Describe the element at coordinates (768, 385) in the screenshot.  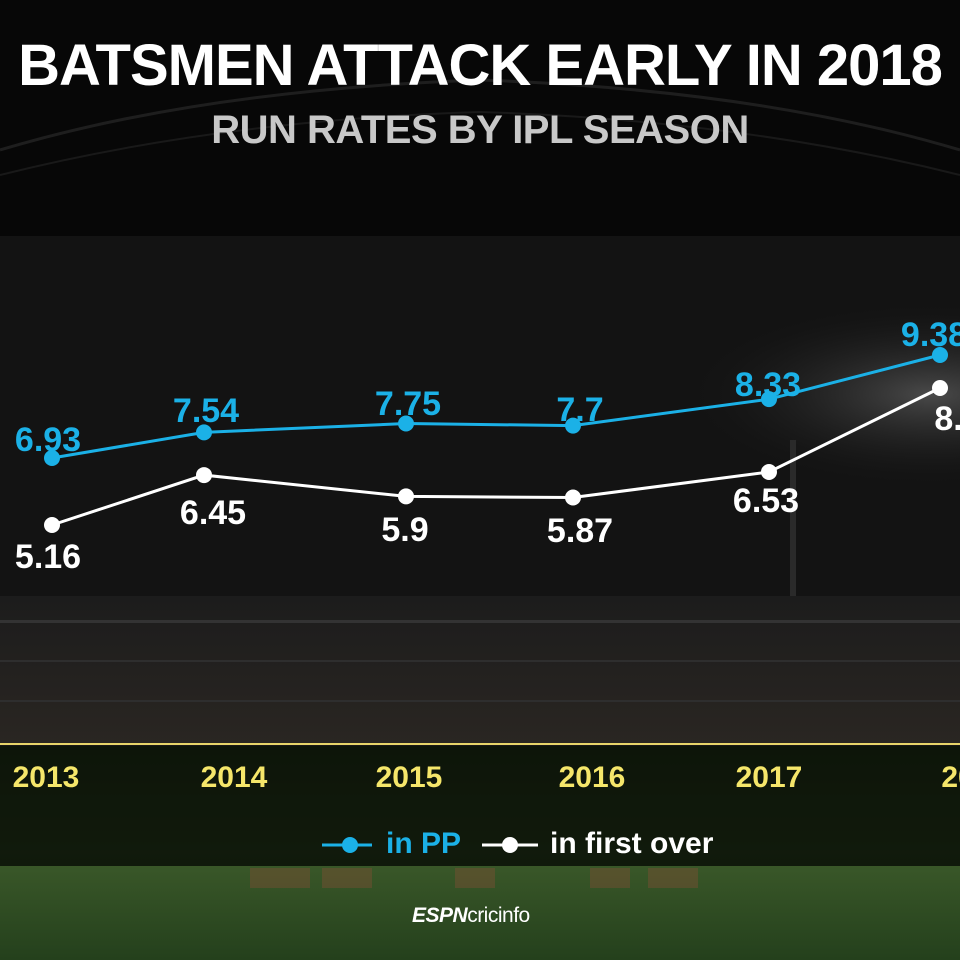
I see `data-label-in-pp-2017: 8.33` at that location.